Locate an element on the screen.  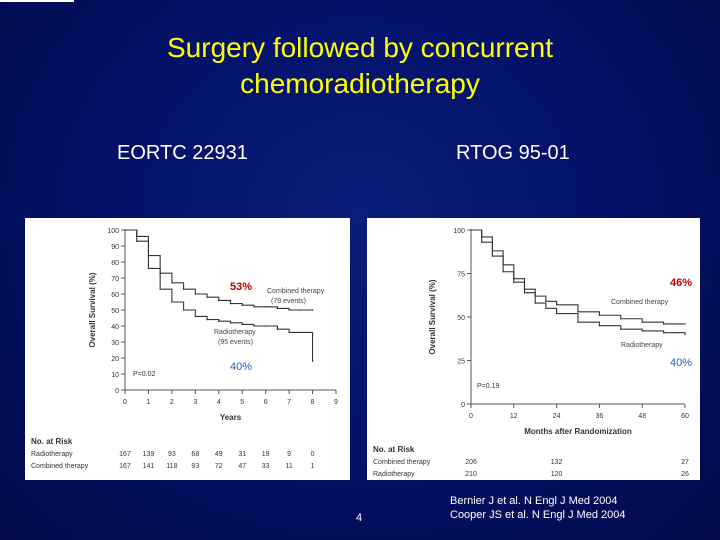
y-tick-label: 20 is located at coordinates (115, 359).